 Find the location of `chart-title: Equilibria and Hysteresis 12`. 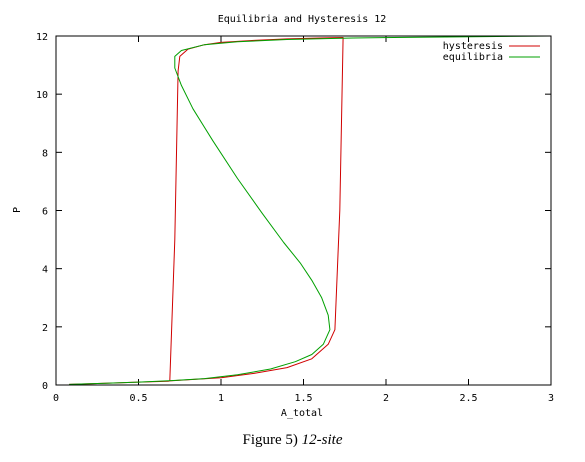

chart-title: Equilibria and Hysteresis 12 is located at coordinates (302, 19).